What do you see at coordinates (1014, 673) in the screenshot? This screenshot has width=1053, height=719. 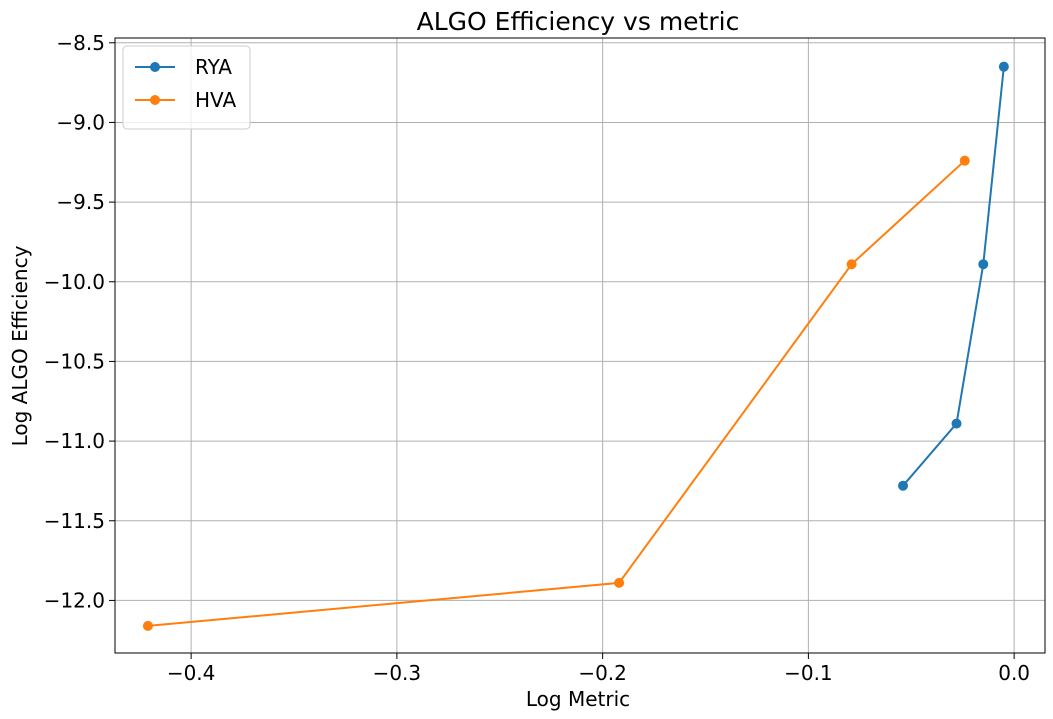 I see `x-tick-label: 0.0` at bounding box center [1014, 673].